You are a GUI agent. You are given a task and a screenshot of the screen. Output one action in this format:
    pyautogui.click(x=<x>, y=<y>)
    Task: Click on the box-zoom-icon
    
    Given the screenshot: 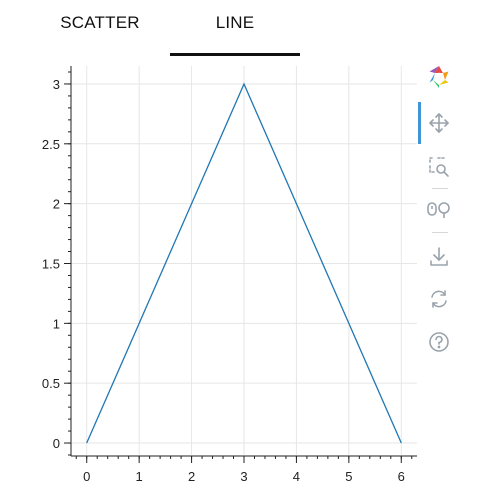 What is the action you would take?
    pyautogui.click(x=439, y=167)
    